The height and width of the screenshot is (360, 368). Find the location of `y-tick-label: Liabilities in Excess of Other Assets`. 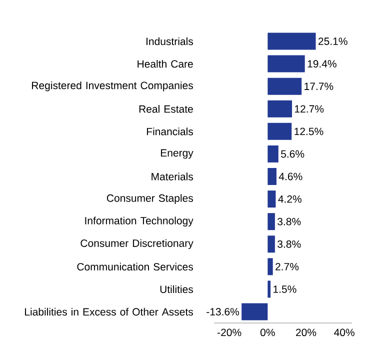

y-tick-label: Liabilities in Excess of Other Assets is located at coordinates (109, 312).